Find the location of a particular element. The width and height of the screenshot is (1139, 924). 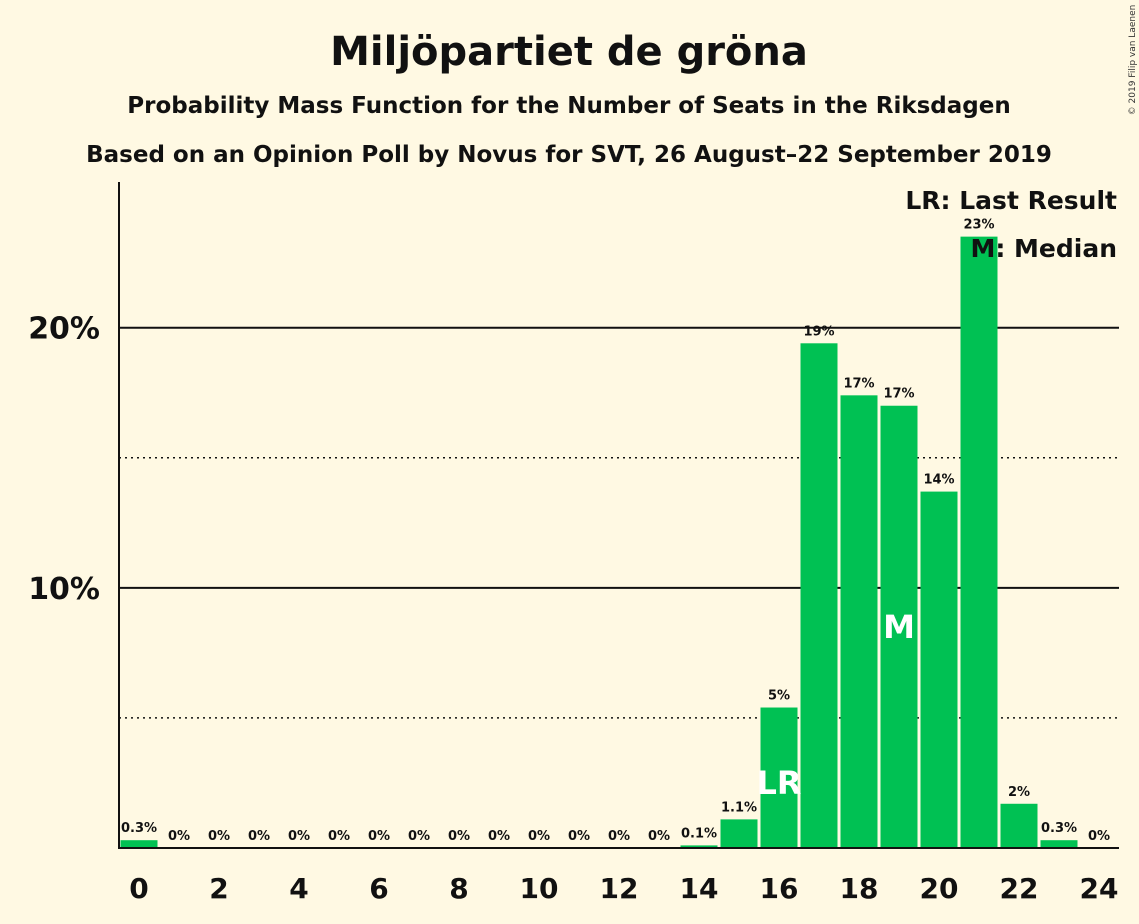

x-tick-label: 4 is located at coordinates (298, 888).